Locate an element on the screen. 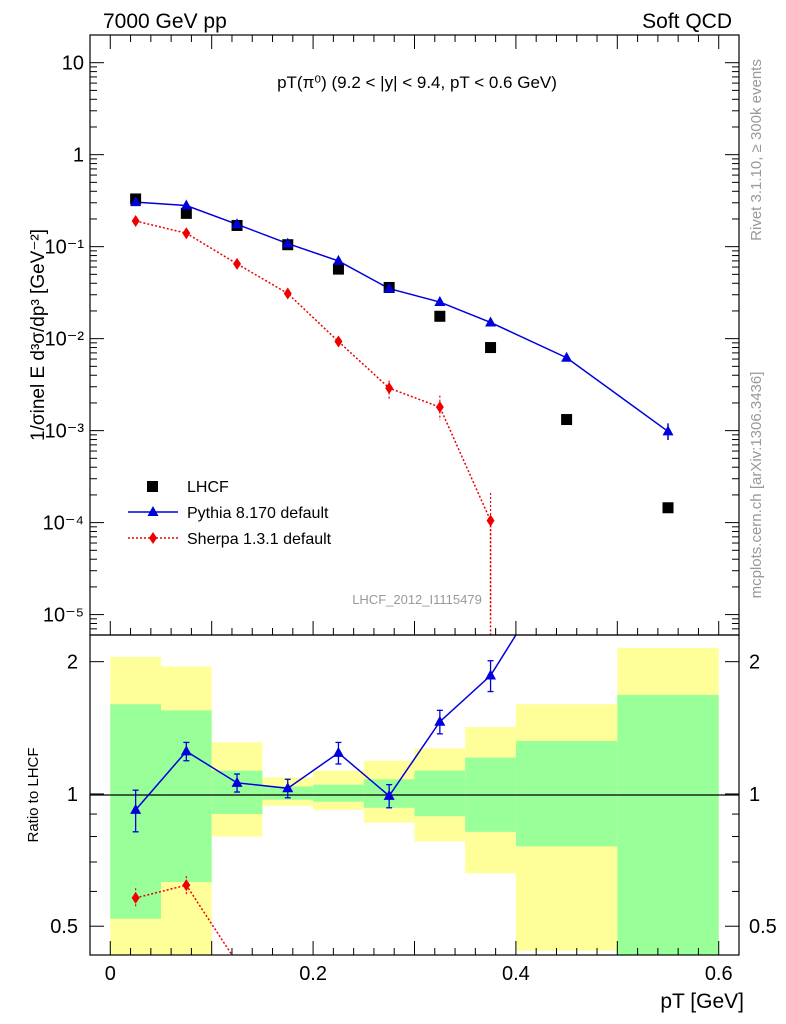  rivet-label: Rivet 3.1.10, ≥ 300k events is located at coordinates (756, 150).